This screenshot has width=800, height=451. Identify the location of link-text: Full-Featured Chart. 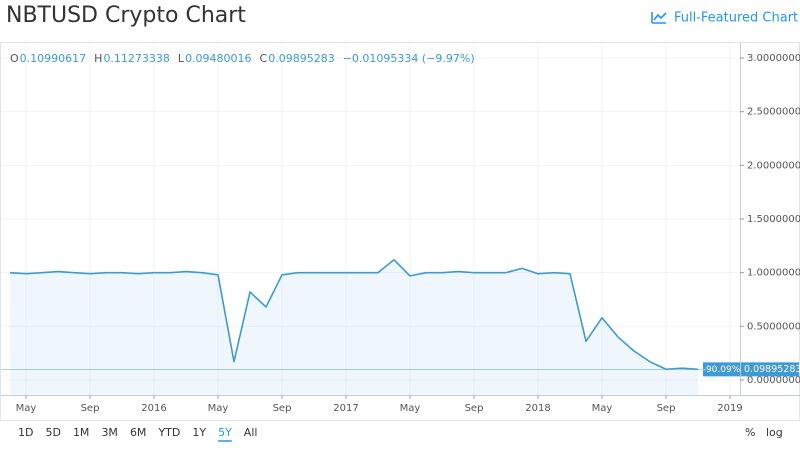
(736, 18).